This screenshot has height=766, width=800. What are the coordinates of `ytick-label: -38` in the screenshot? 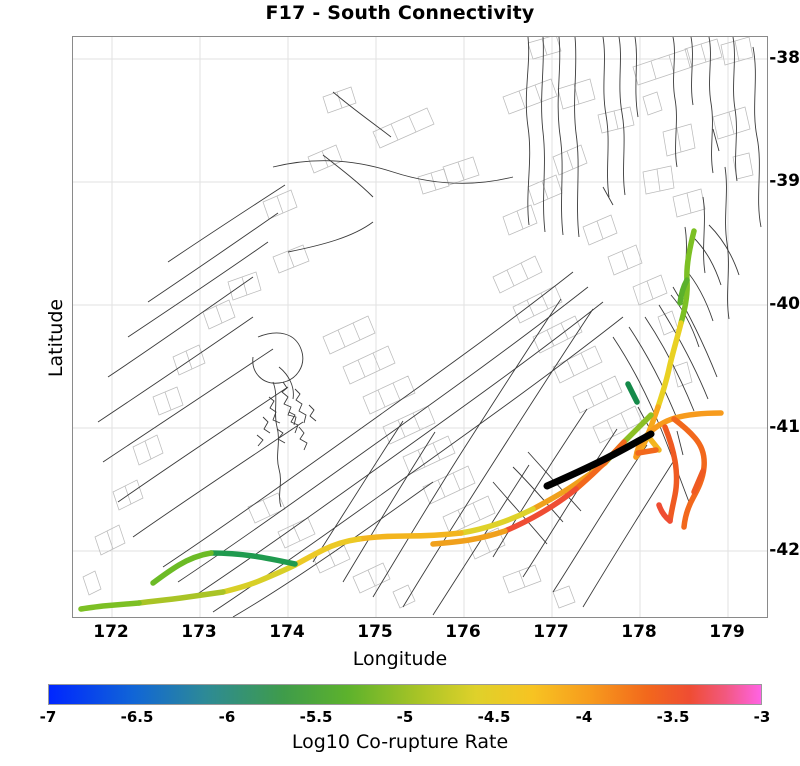 It's located at (784, 58).